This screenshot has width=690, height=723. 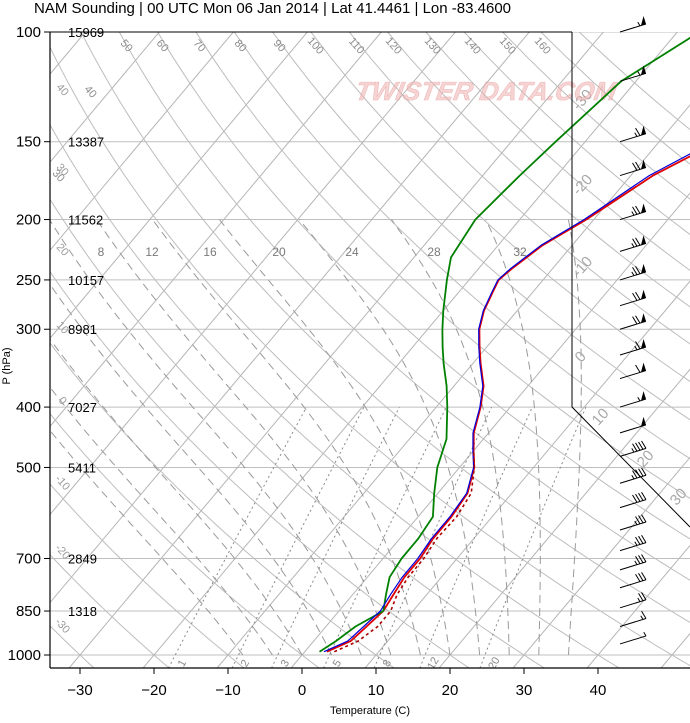 What do you see at coordinates (82, 558) in the screenshot?
I see `height-label: 2849` at bounding box center [82, 558].